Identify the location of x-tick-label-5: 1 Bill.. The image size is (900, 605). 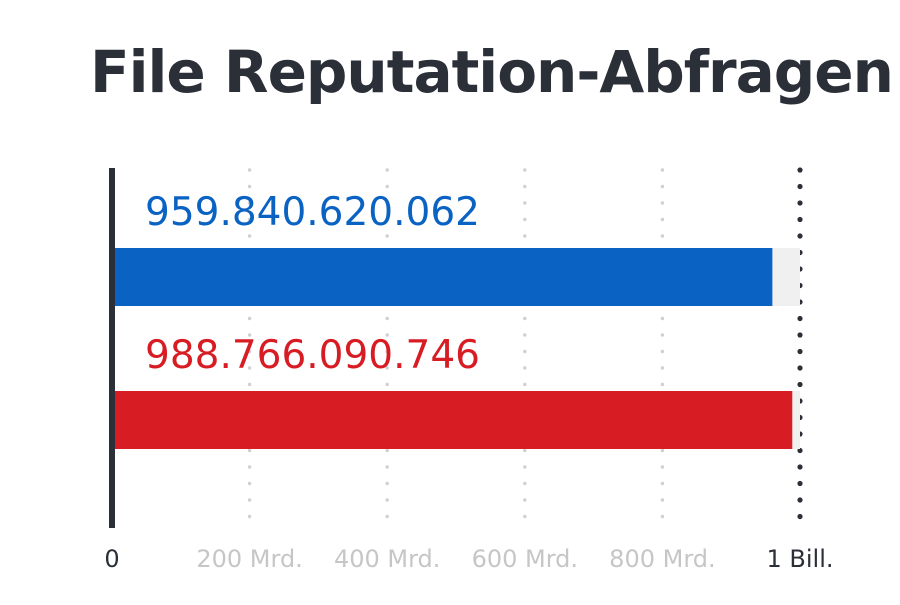
(800, 559).